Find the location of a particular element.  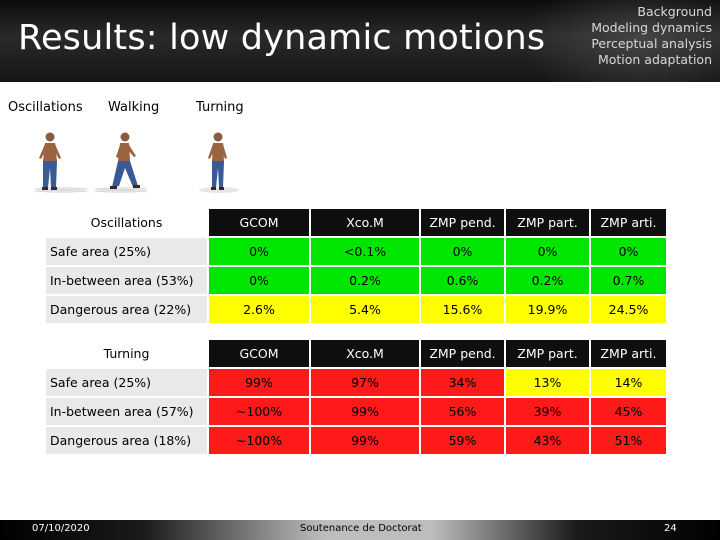

slide-title: Results: low dynamic motions is located at coordinates (282, 38).